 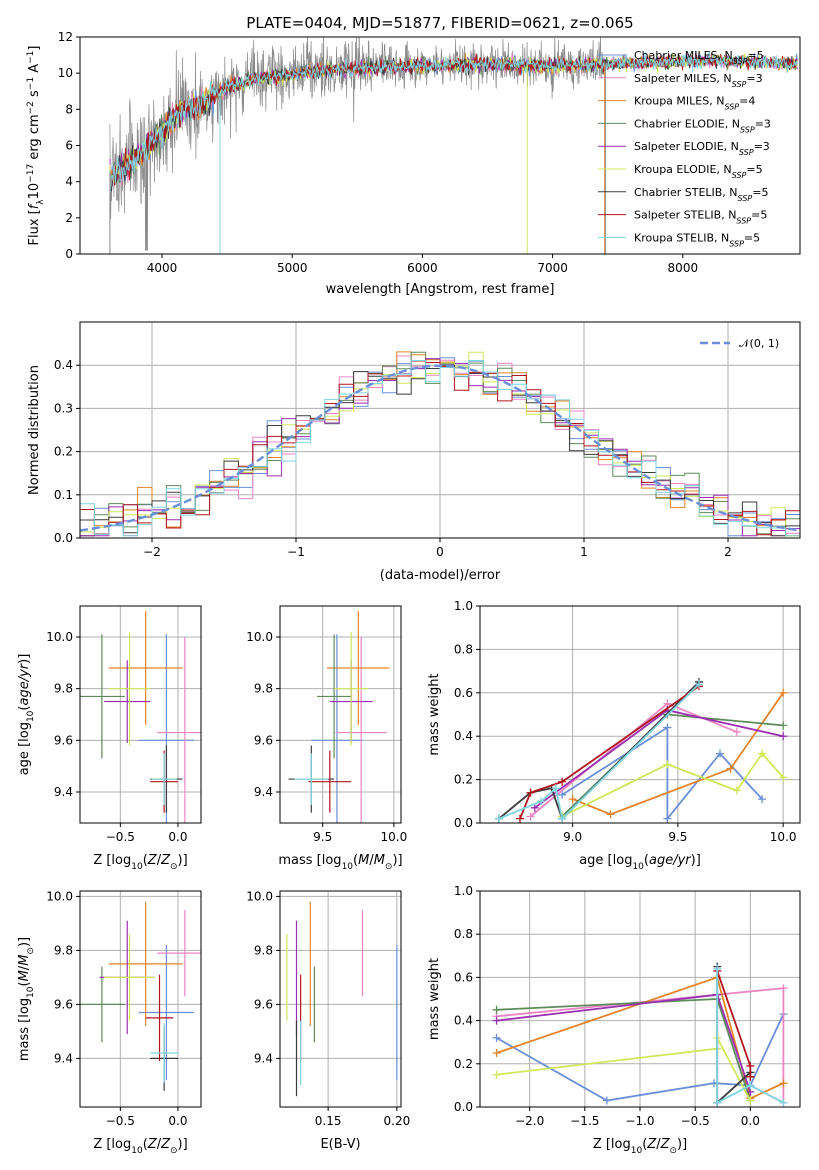 What do you see at coordinates (292, 268) in the screenshot?
I see `x-tick-label: 5000` at bounding box center [292, 268].